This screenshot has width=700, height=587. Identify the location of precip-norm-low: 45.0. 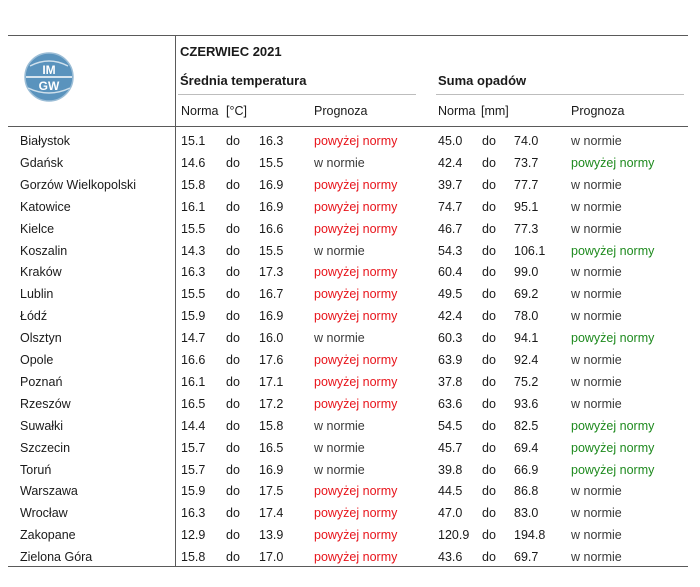
(450, 141).